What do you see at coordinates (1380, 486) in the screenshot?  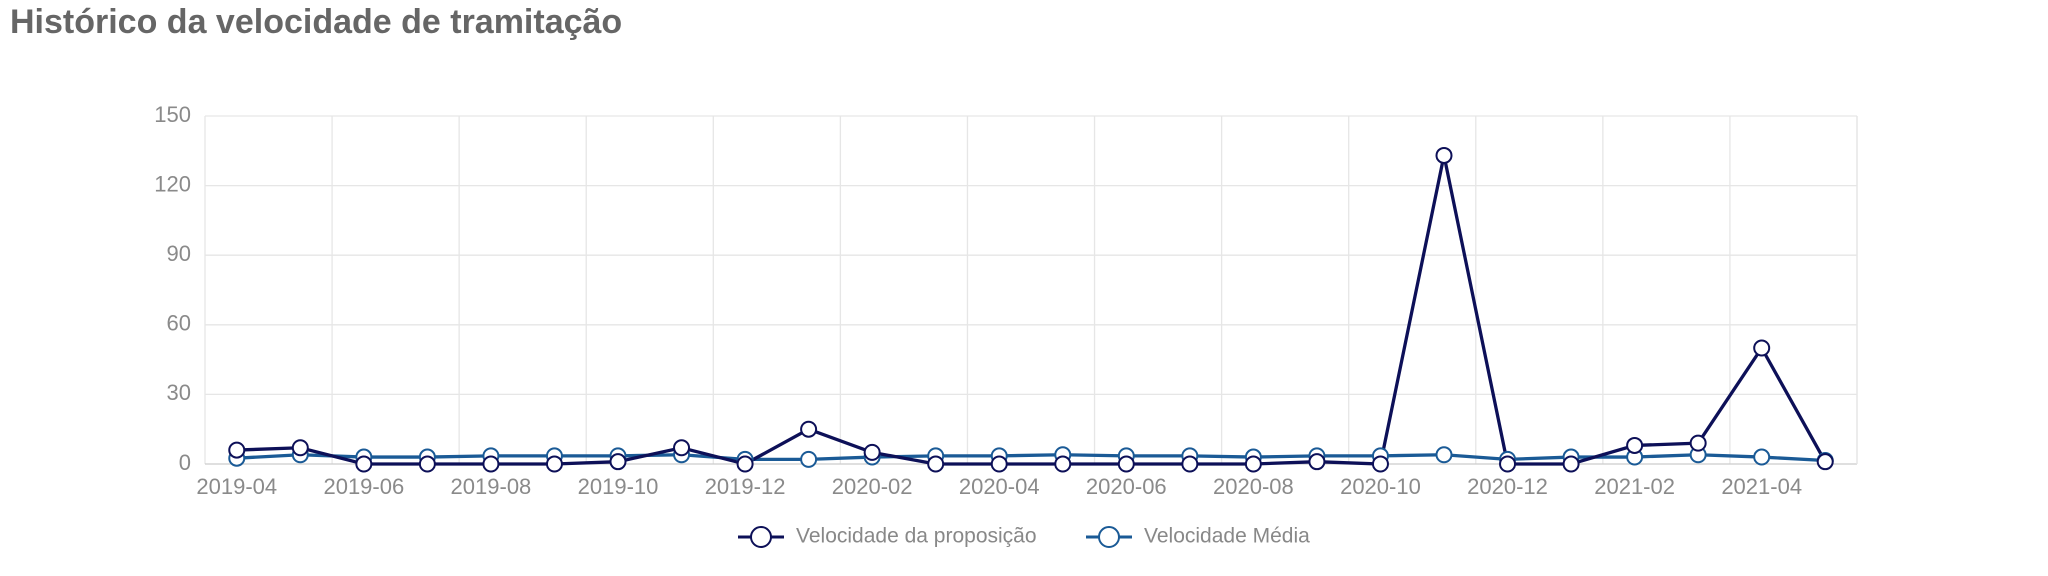 I see `x-tick-label: 2020-10` at bounding box center [1380, 486].